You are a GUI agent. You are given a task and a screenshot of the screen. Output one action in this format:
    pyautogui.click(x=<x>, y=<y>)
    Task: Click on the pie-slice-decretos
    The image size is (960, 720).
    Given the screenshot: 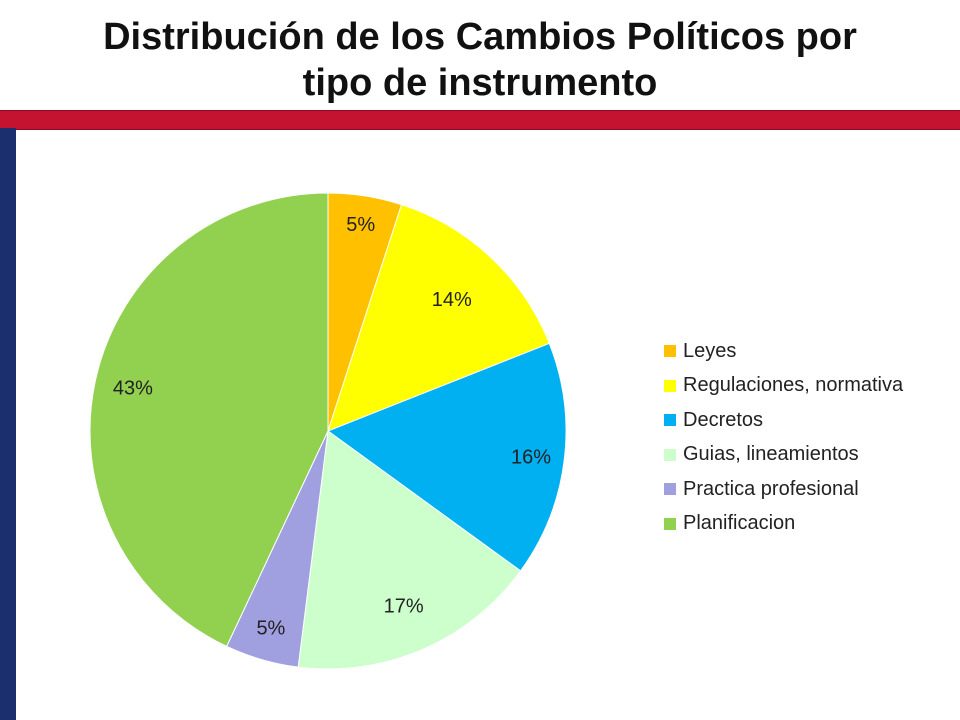 What is the action you would take?
    pyautogui.click(x=446, y=457)
    